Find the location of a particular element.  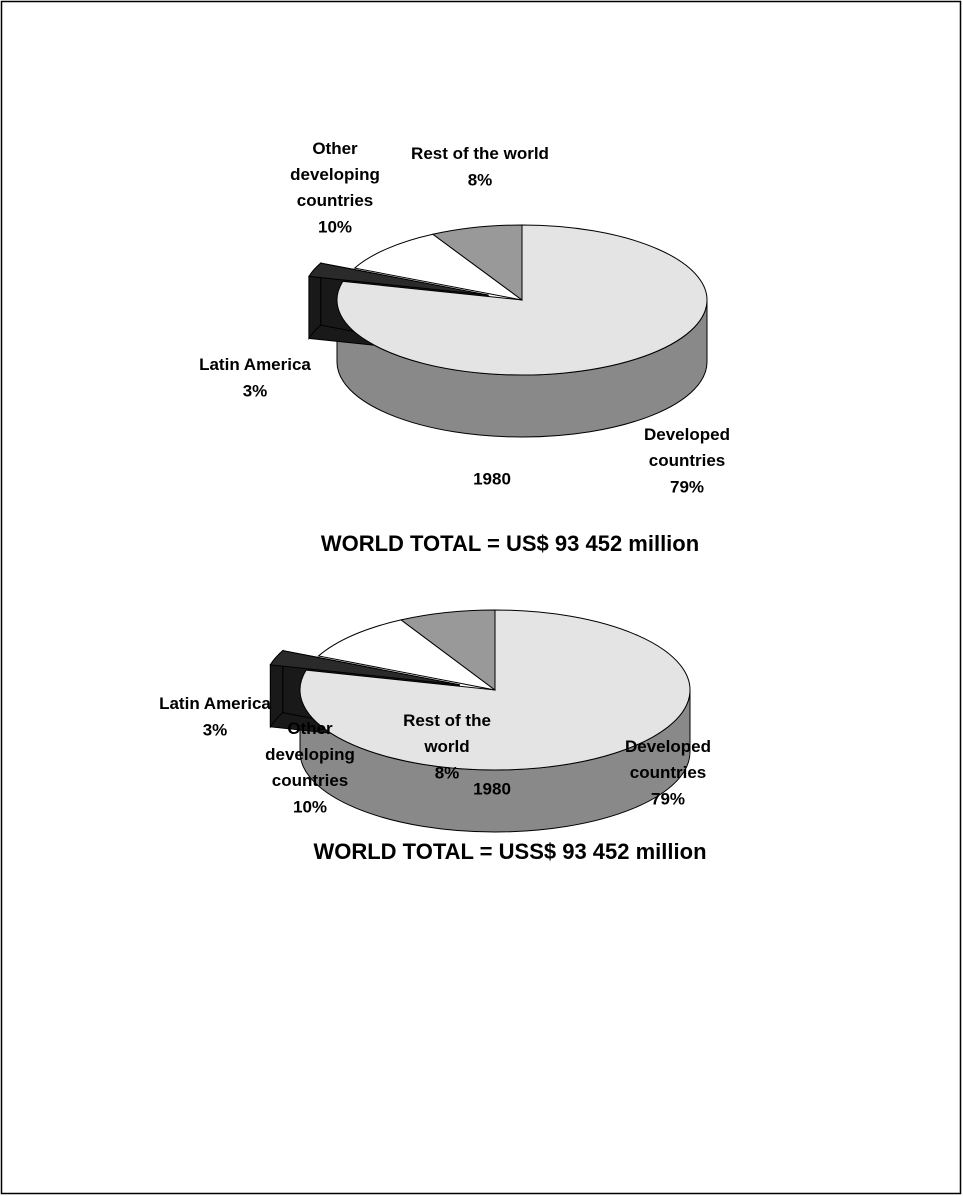

chart-footer: WORLD TOTAL = USS$ 93 452 million is located at coordinates (509, 851).